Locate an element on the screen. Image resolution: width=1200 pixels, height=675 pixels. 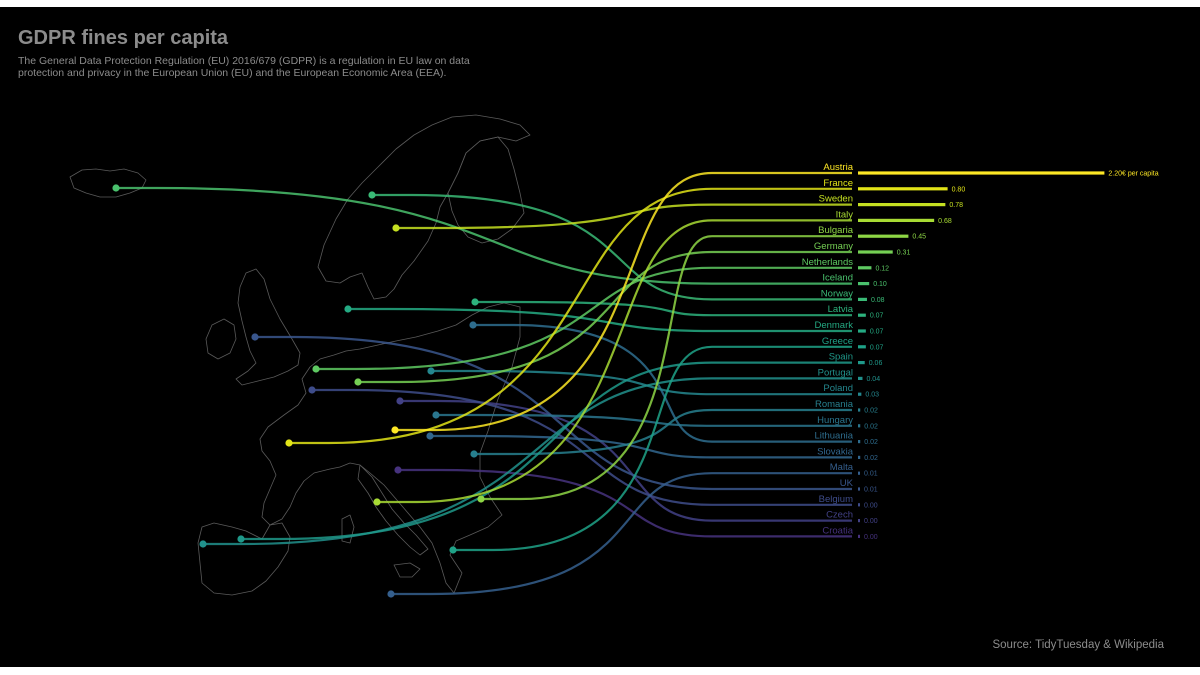
point-france is located at coordinates (289, 443).